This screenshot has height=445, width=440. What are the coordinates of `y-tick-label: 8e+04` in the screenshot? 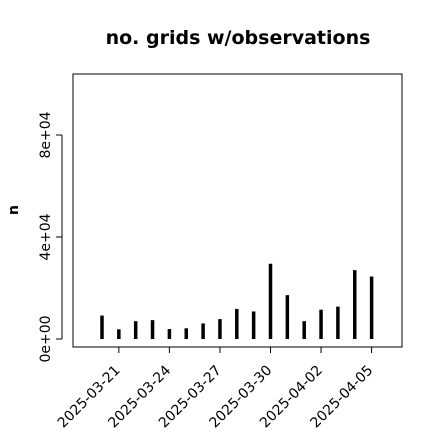 It's located at (46, 134).